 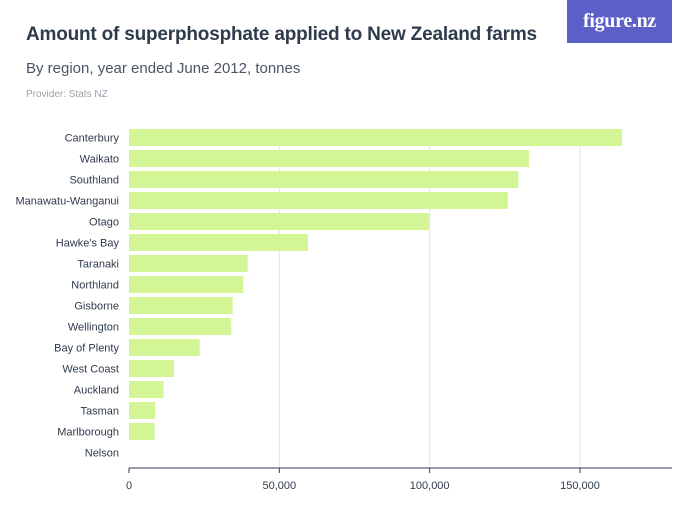 What do you see at coordinates (94, 181) in the screenshot?
I see `category-label: Southland` at bounding box center [94, 181].